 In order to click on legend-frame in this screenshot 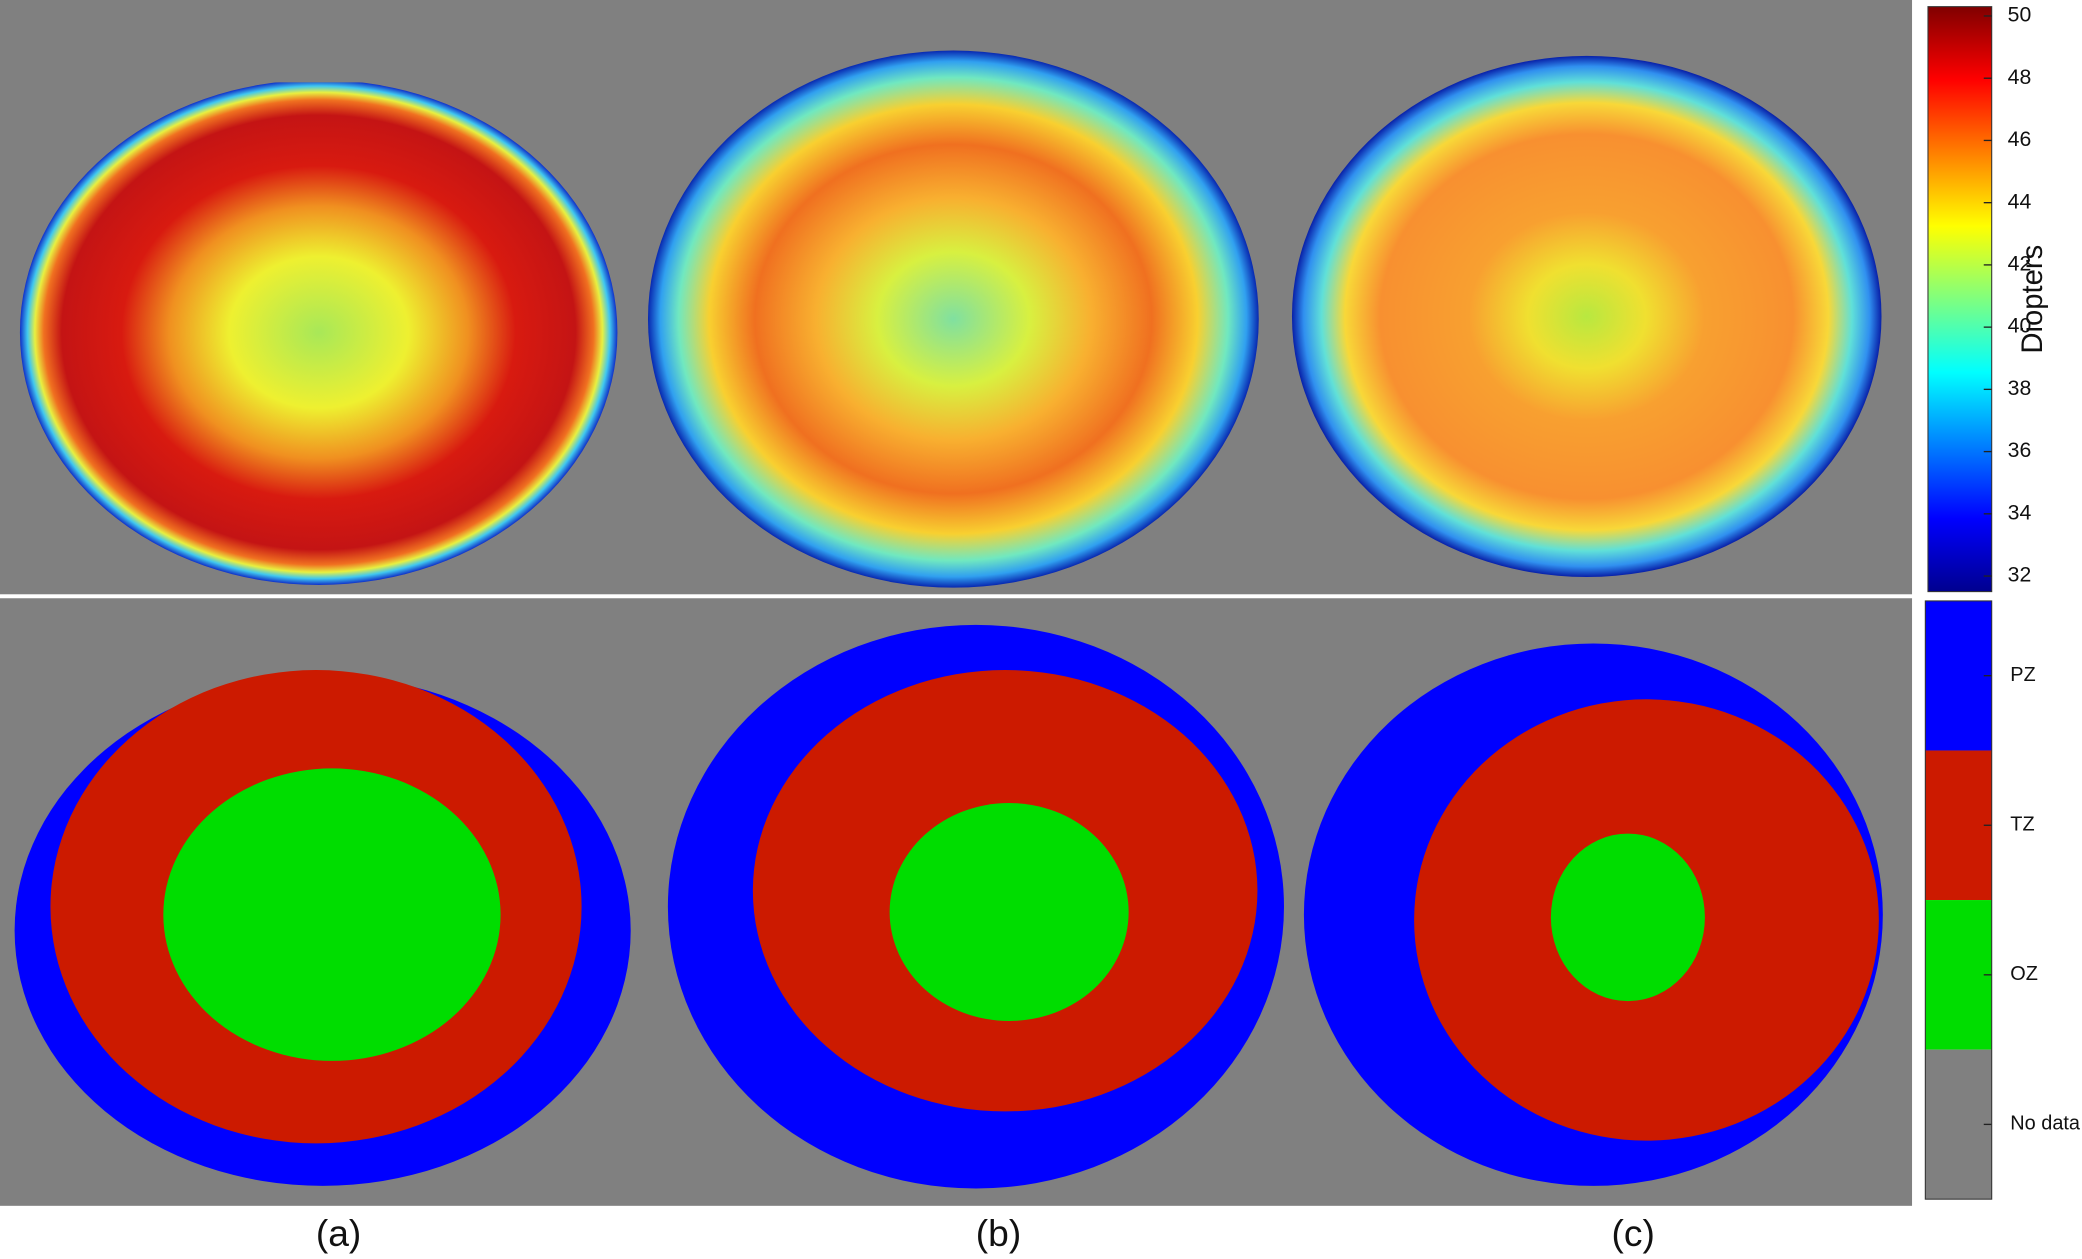, I will do `click(1958, 900)`.